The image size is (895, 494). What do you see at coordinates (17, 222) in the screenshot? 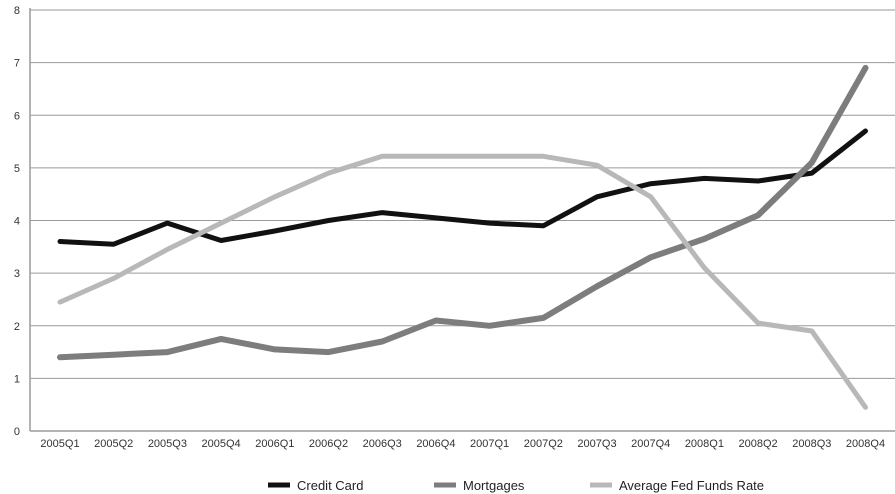
I see `y-tick-label: 4` at bounding box center [17, 222].